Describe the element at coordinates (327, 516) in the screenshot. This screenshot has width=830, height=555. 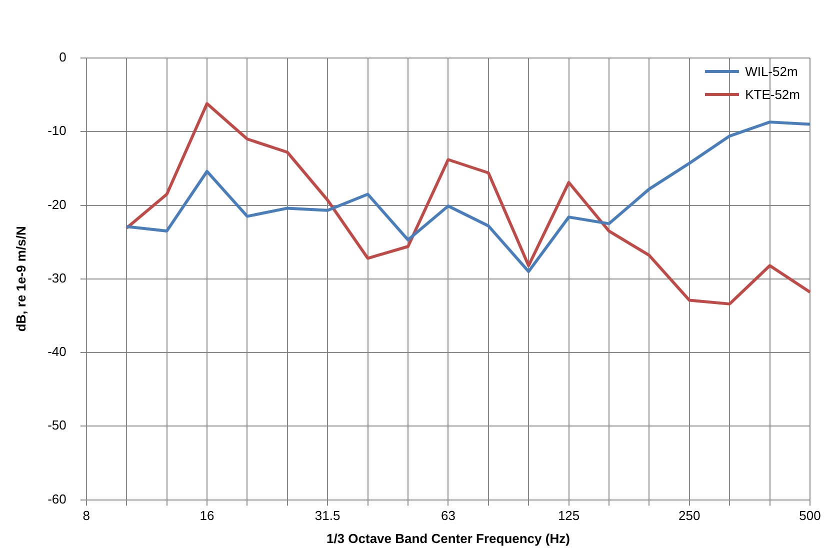
I see `x-tick-label: 31.5` at that location.